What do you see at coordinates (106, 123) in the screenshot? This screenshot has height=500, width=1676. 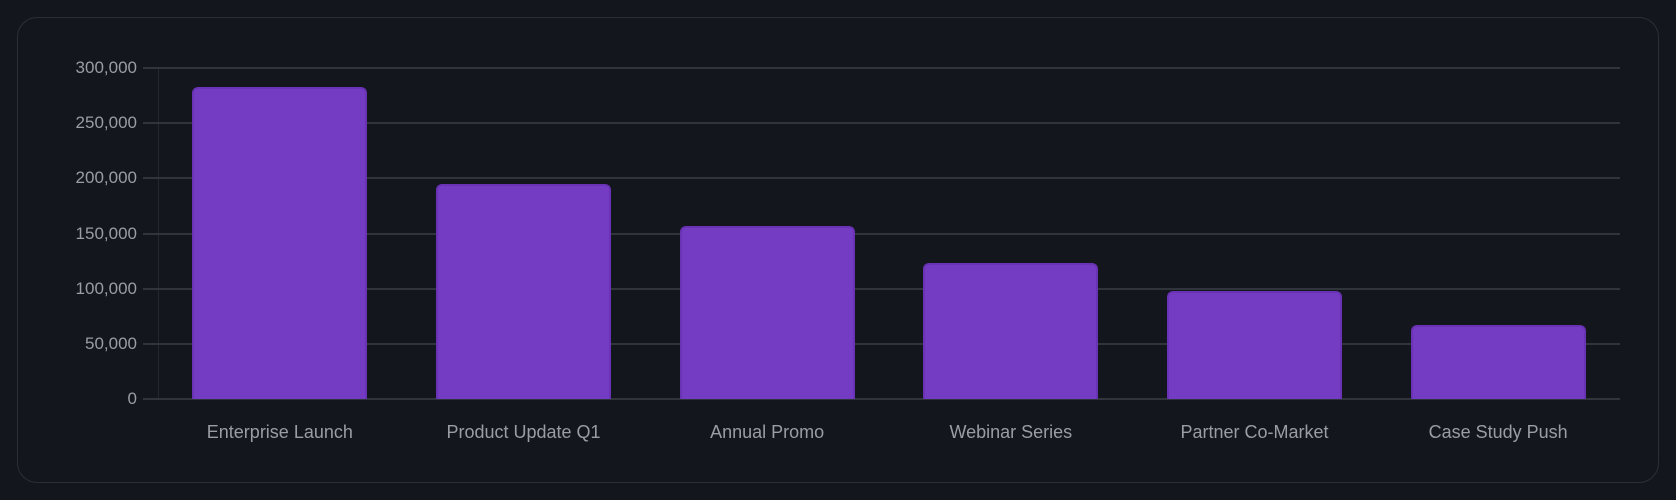 I see `y-tick-label: 250,000` at bounding box center [106, 123].